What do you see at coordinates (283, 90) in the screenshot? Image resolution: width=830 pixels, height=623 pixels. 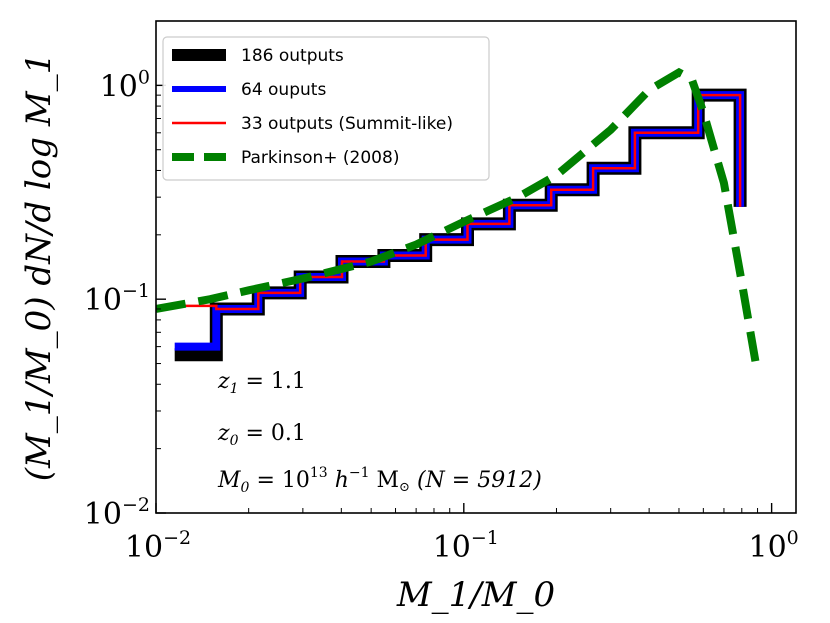 I see `legend-label-64-ouputs: 64 ouputs` at bounding box center [283, 90].